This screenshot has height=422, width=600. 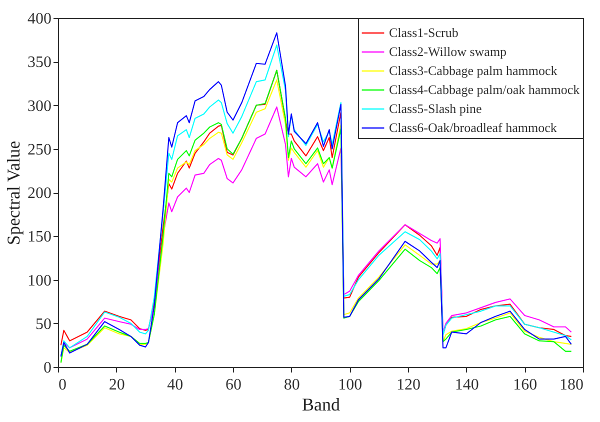 What do you see at coordinates (435, 108) in the screenshot?
I see `legend-label: Class5-Slash pine` at bounding box center [435, 108].